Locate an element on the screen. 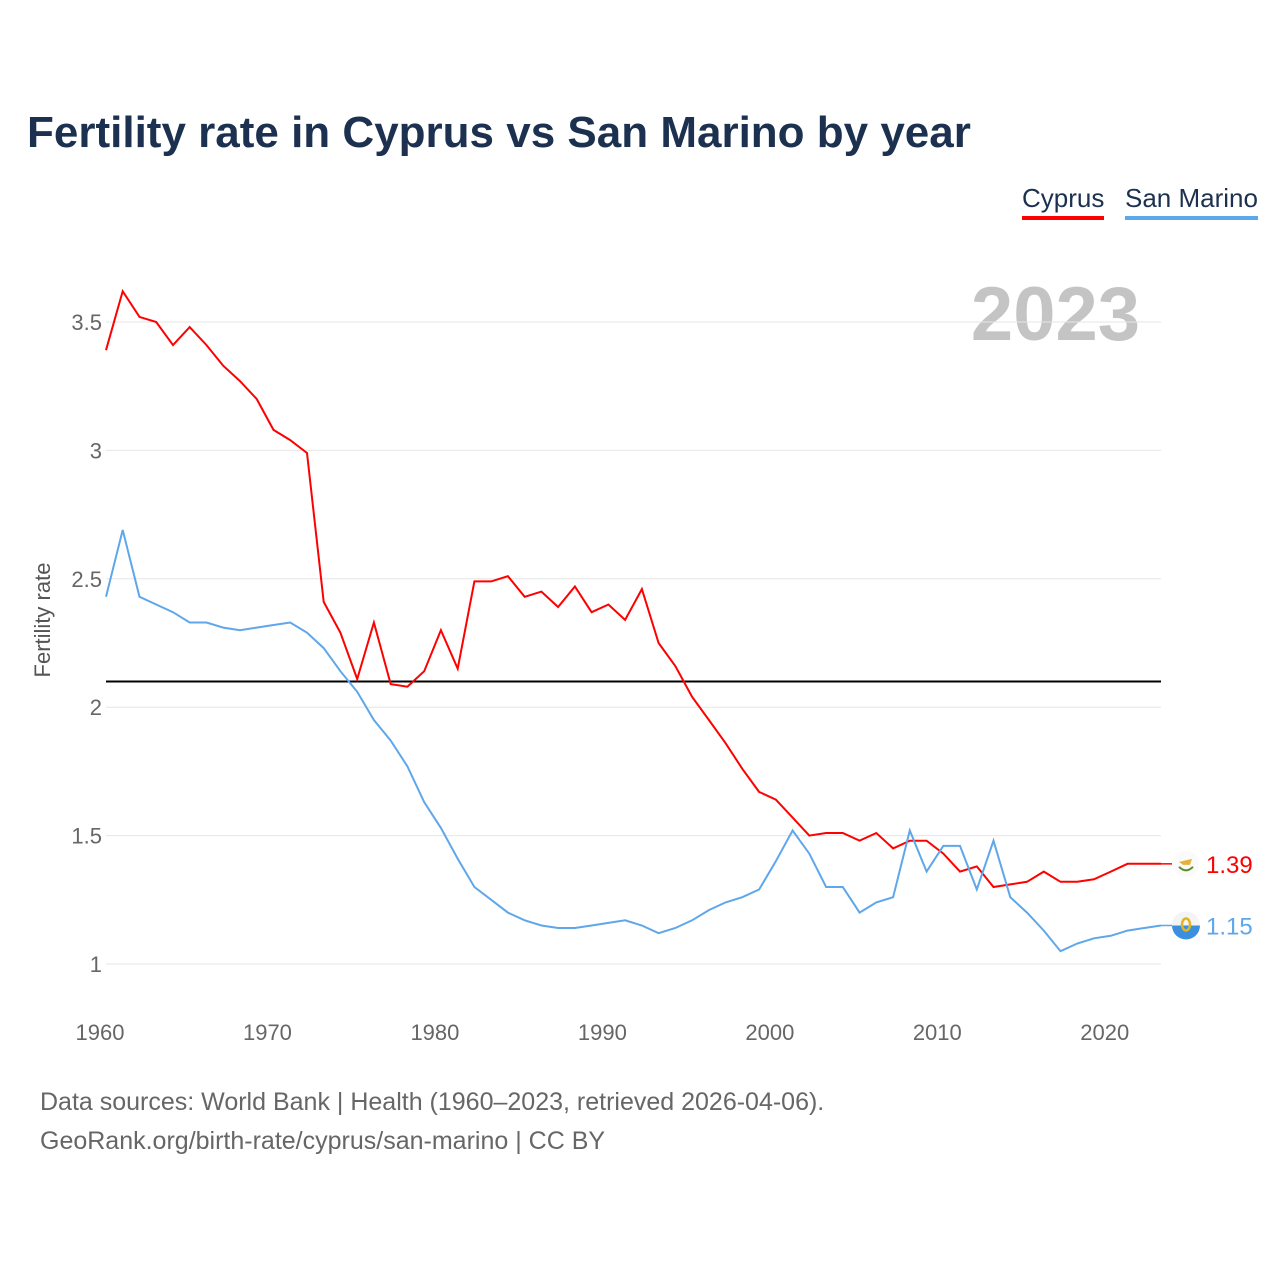 Image resolution: width=1280 pixels, height=1280 pixels. x-tick-label: 2020 is located at coordinates (1104, 1032).